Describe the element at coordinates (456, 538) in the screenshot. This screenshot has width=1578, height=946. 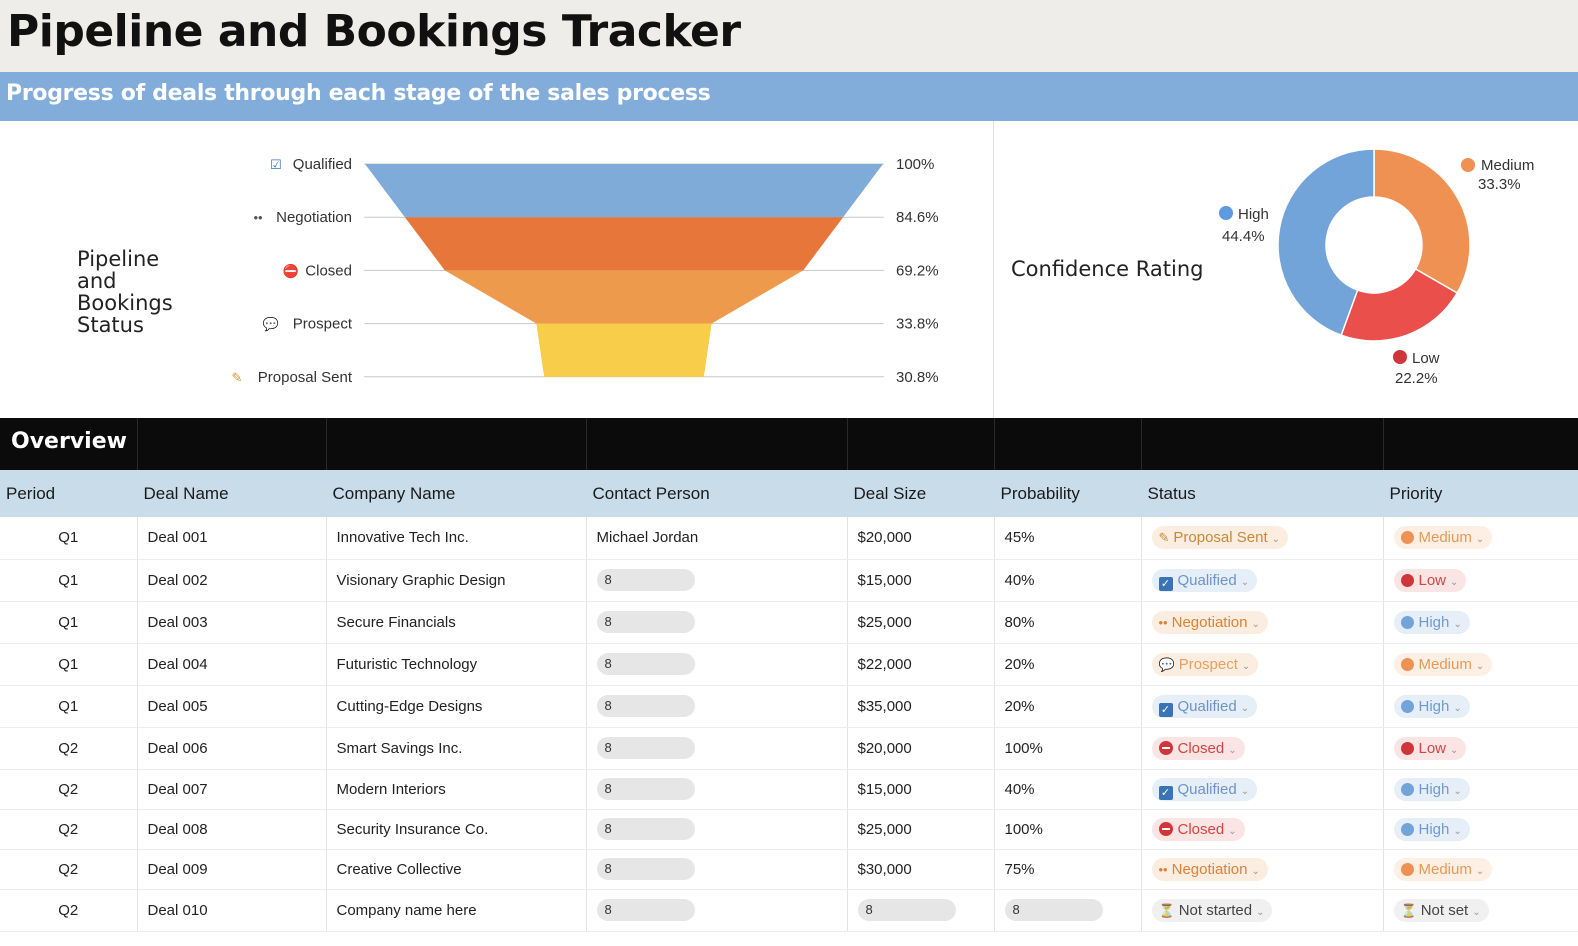
I see `cell-company-name: Innovative Tech Inc.` at that location.